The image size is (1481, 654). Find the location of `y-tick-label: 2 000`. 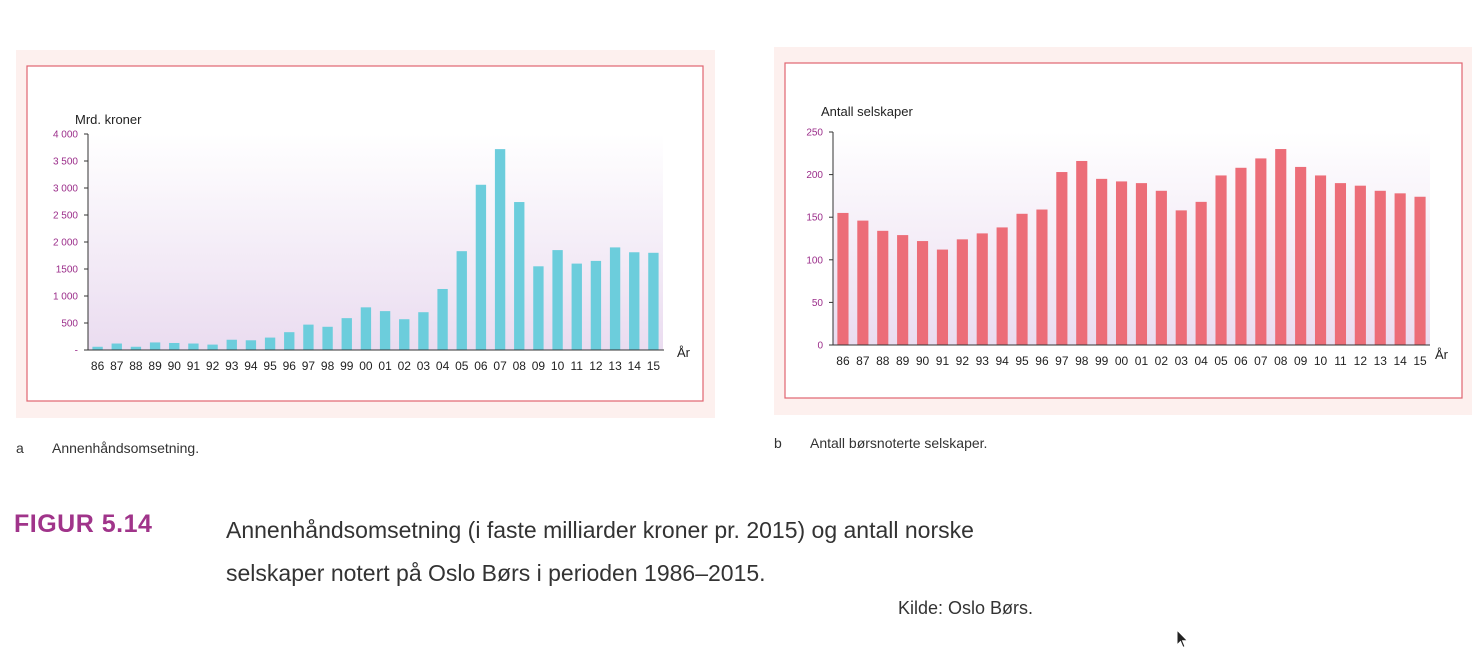

y-tick-label: 2 000 is located at coordinates (65, 243).